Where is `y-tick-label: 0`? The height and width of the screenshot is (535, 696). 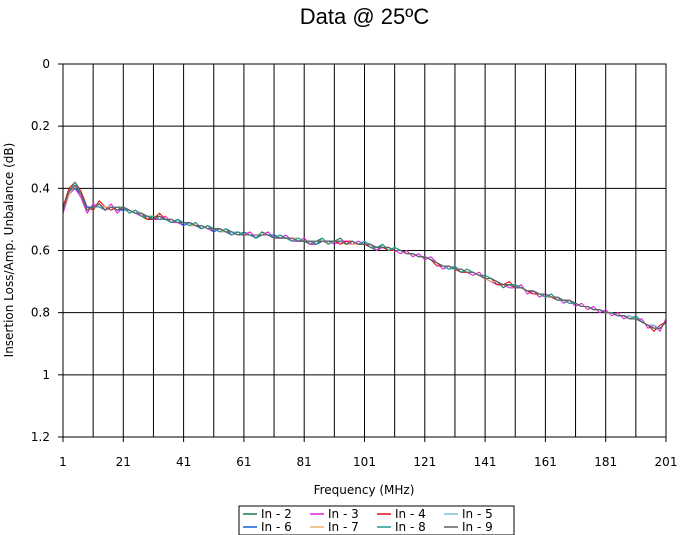
y-tick-label: 0 is located at coordinates (46, 64).